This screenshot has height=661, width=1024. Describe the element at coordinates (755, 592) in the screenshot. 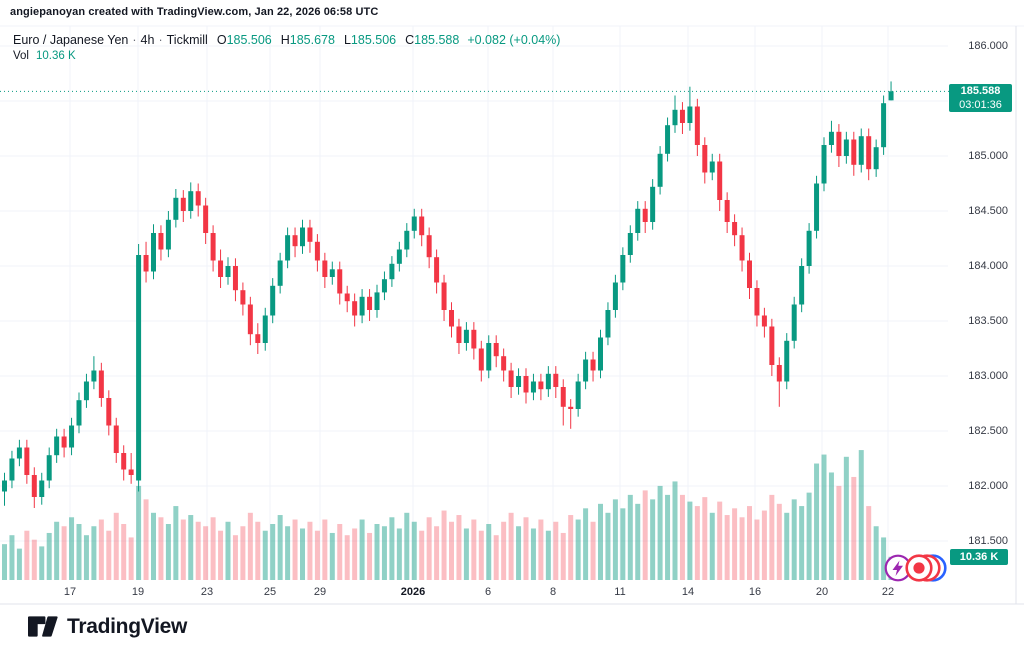

I see `time-axis-label: 16` at that location.